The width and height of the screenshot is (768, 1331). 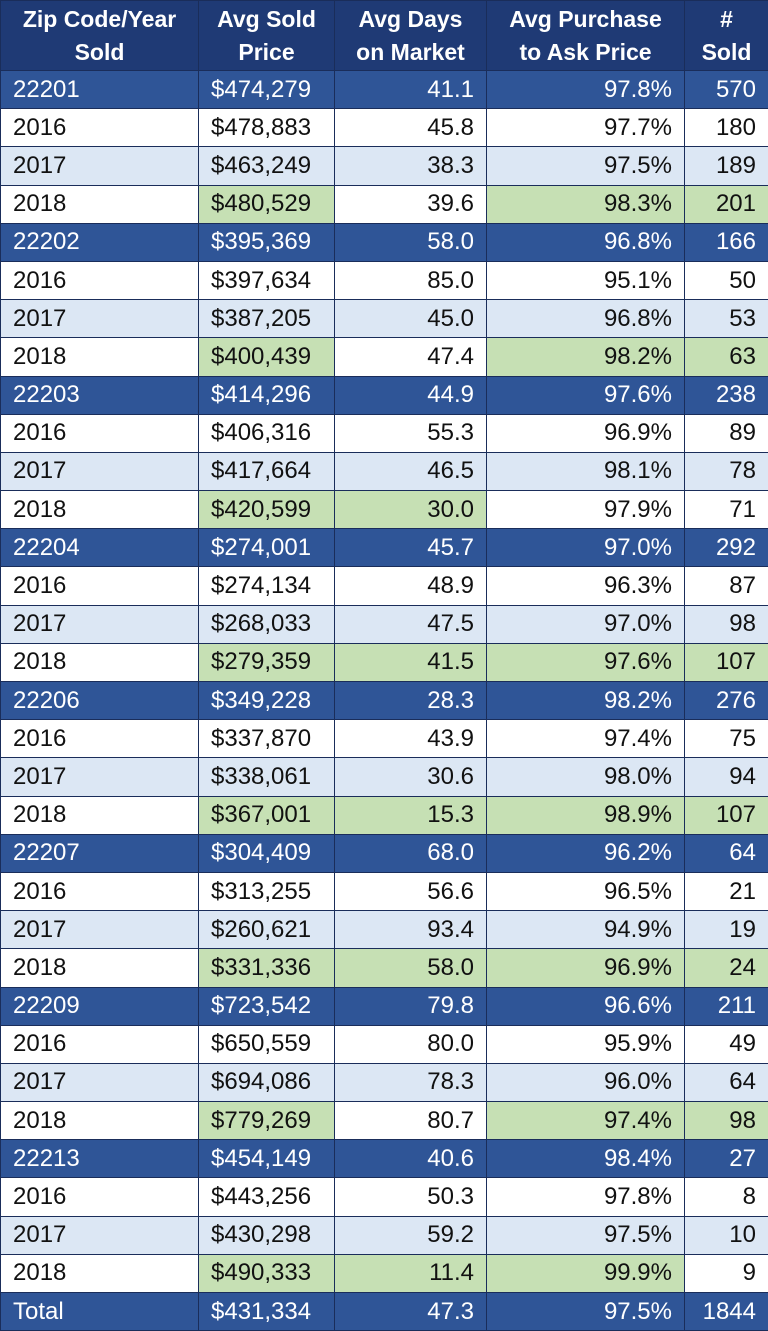 I want to click on cell-price: $650,559, so click(x=267, y=1044).